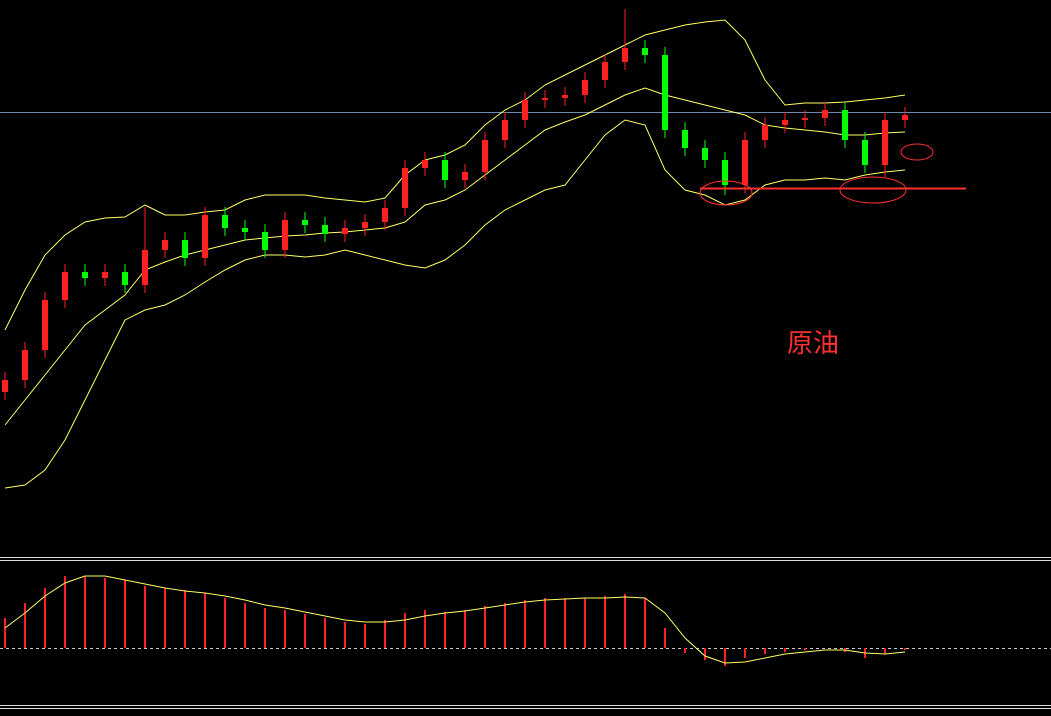  Describe the element at coordinates (455, 619) in the screenshot. I see `signal-line` at that location.